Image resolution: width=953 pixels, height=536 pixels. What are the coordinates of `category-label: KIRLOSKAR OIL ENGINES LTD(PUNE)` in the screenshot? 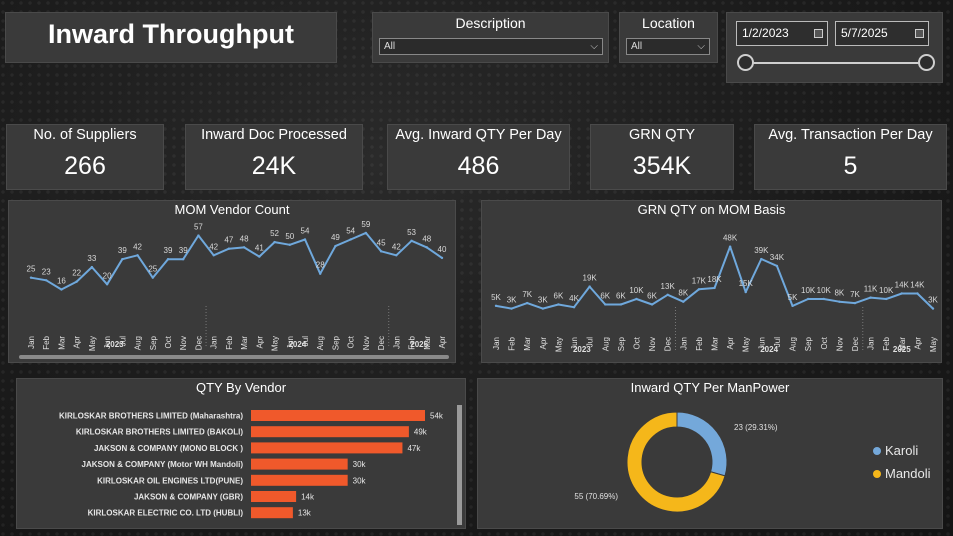 It's located at (170, 480).